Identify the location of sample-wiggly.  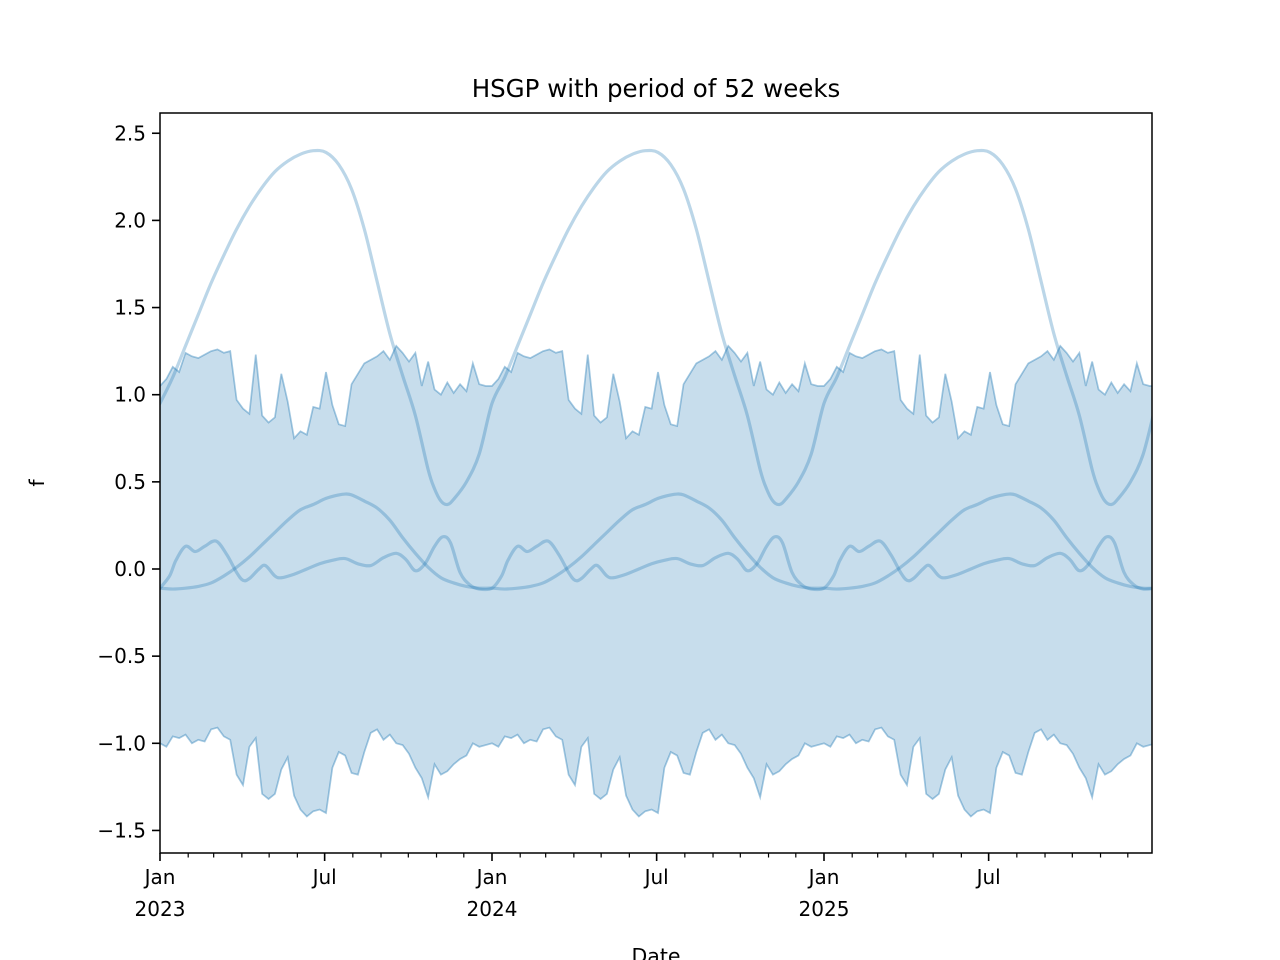
(656, 563).